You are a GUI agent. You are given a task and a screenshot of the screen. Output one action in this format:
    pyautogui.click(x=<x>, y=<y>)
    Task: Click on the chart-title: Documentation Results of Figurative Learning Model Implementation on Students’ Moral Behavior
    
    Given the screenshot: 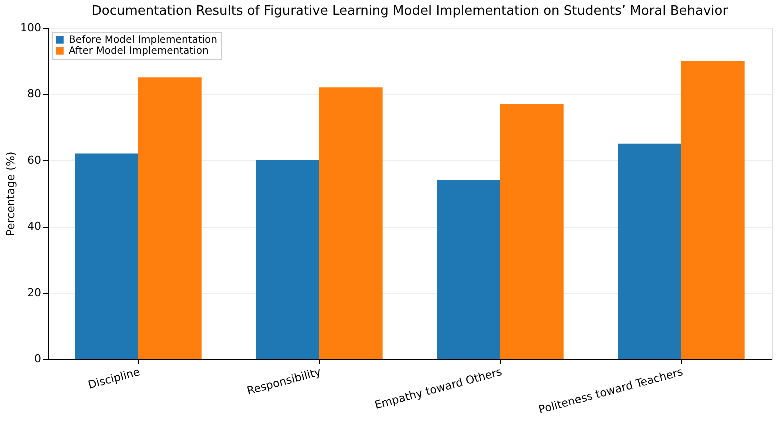 What is the action you would take?
    pyautogui.click(x=410, y=11)
    